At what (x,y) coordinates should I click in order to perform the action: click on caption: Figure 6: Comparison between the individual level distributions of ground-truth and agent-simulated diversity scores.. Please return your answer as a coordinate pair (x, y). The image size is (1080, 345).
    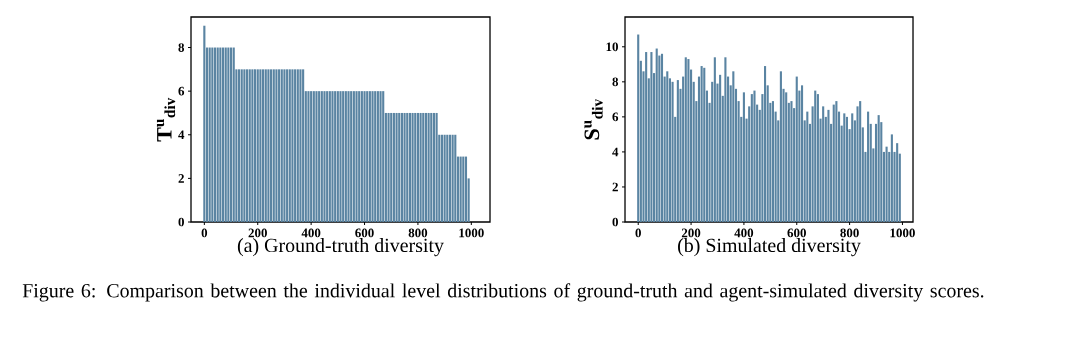
    Looking at the image, I should click on (503, 292).